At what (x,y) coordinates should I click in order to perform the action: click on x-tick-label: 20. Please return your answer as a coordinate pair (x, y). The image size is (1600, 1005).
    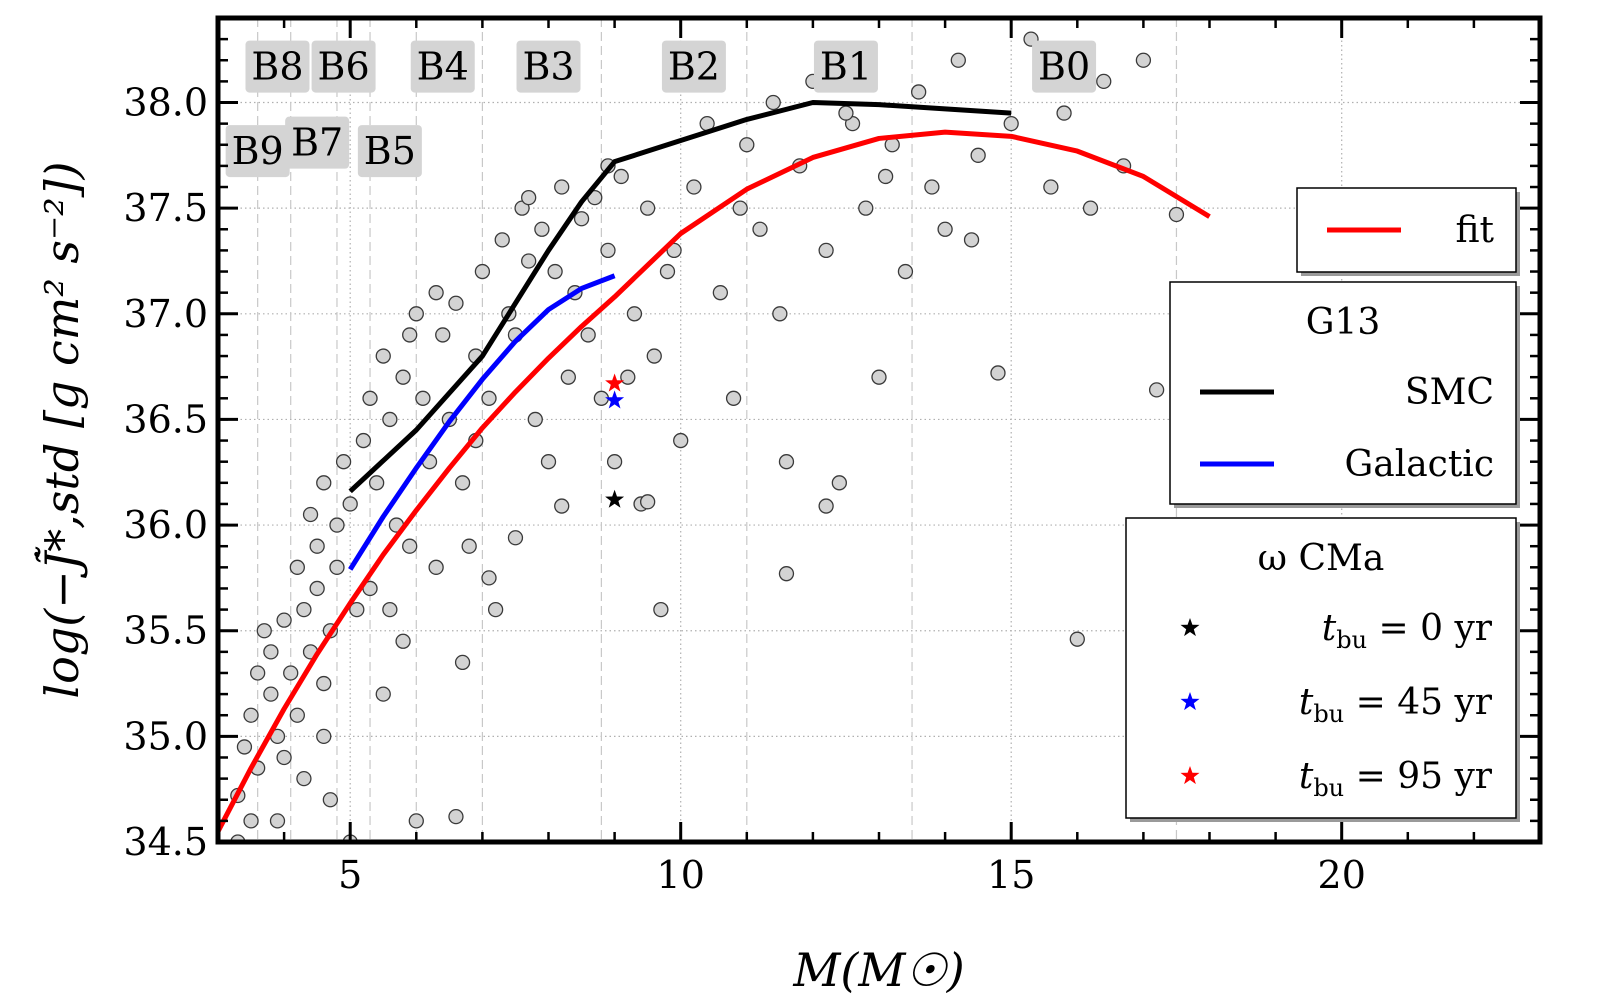
    Looking at the image, I should click on (1342, 875).